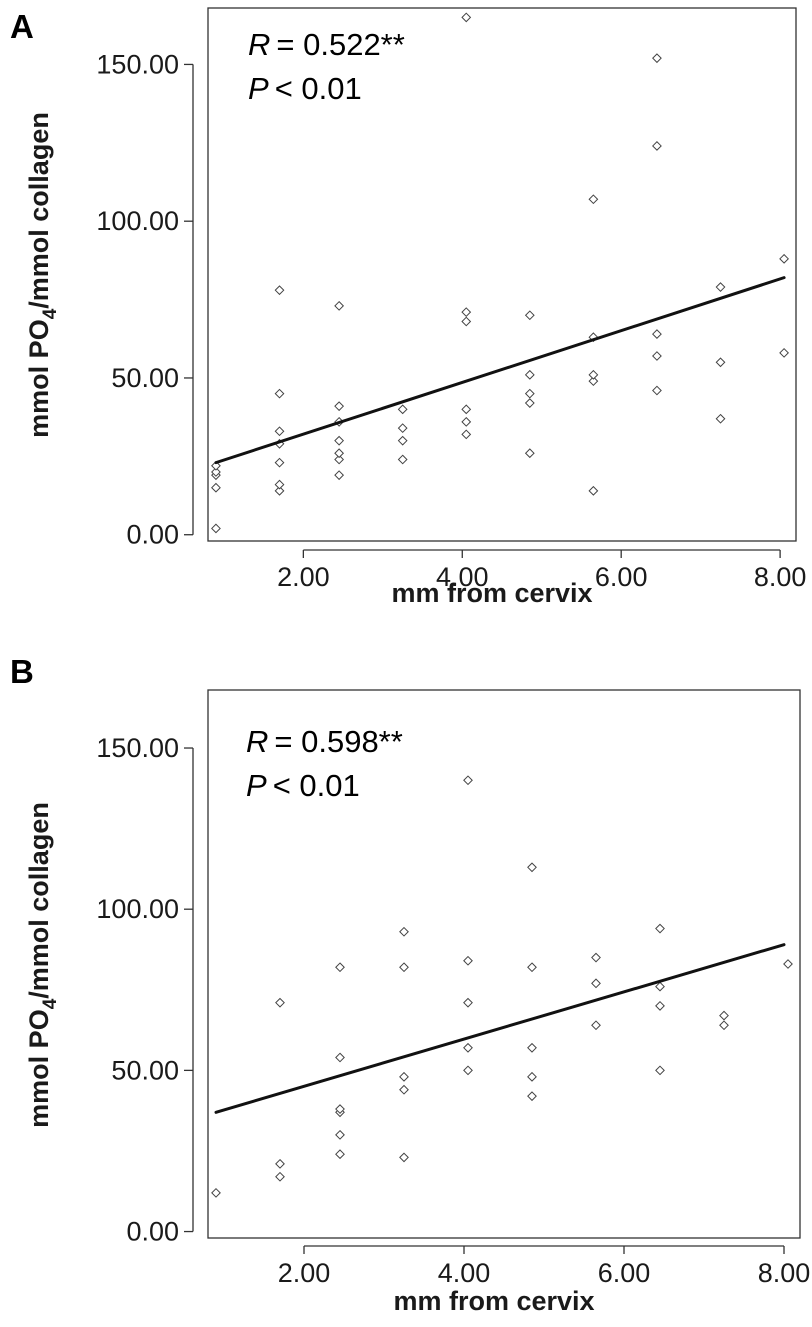  Describe the element at coordinates (22, 26) in the screenshot. I see `panel-letter: A` at that location.